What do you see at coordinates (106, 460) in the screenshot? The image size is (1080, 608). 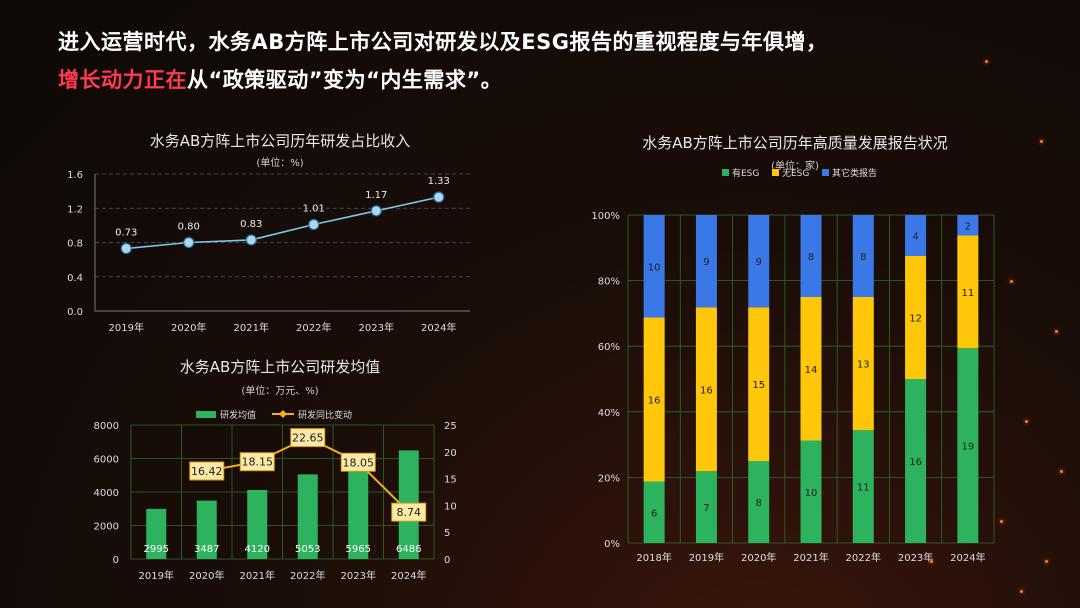 I see `chart2-ytick-left: 6000` at bounding box center [106, 460].